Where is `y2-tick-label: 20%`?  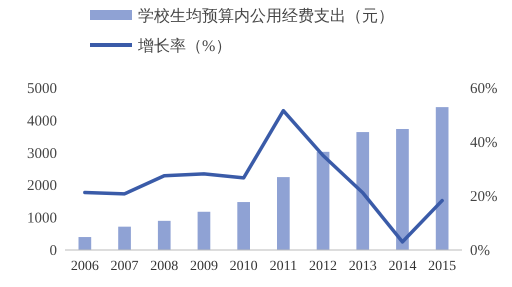
y2-tick-label: 20% is located at coordinates (484, 197).